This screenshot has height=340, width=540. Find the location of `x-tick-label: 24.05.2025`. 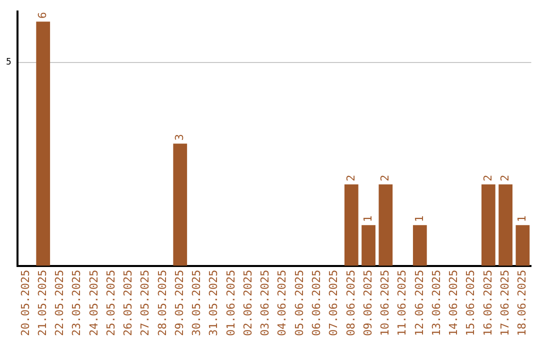

x-tick-label: 24.05.2025 is located at coordinates (93, 303).